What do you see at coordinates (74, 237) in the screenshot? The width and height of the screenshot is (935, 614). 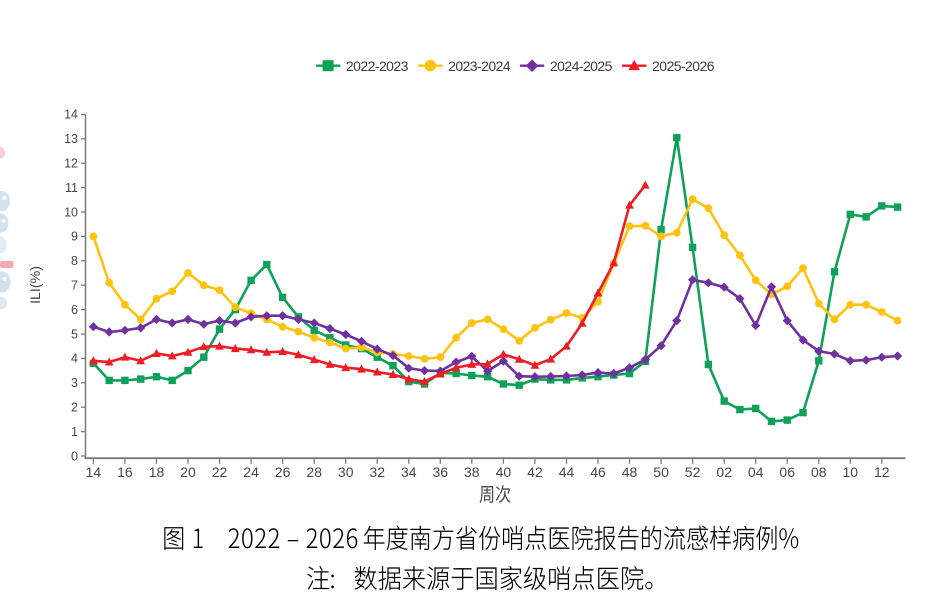 I see `svg-text: 9` at bounding box center [74, 237].